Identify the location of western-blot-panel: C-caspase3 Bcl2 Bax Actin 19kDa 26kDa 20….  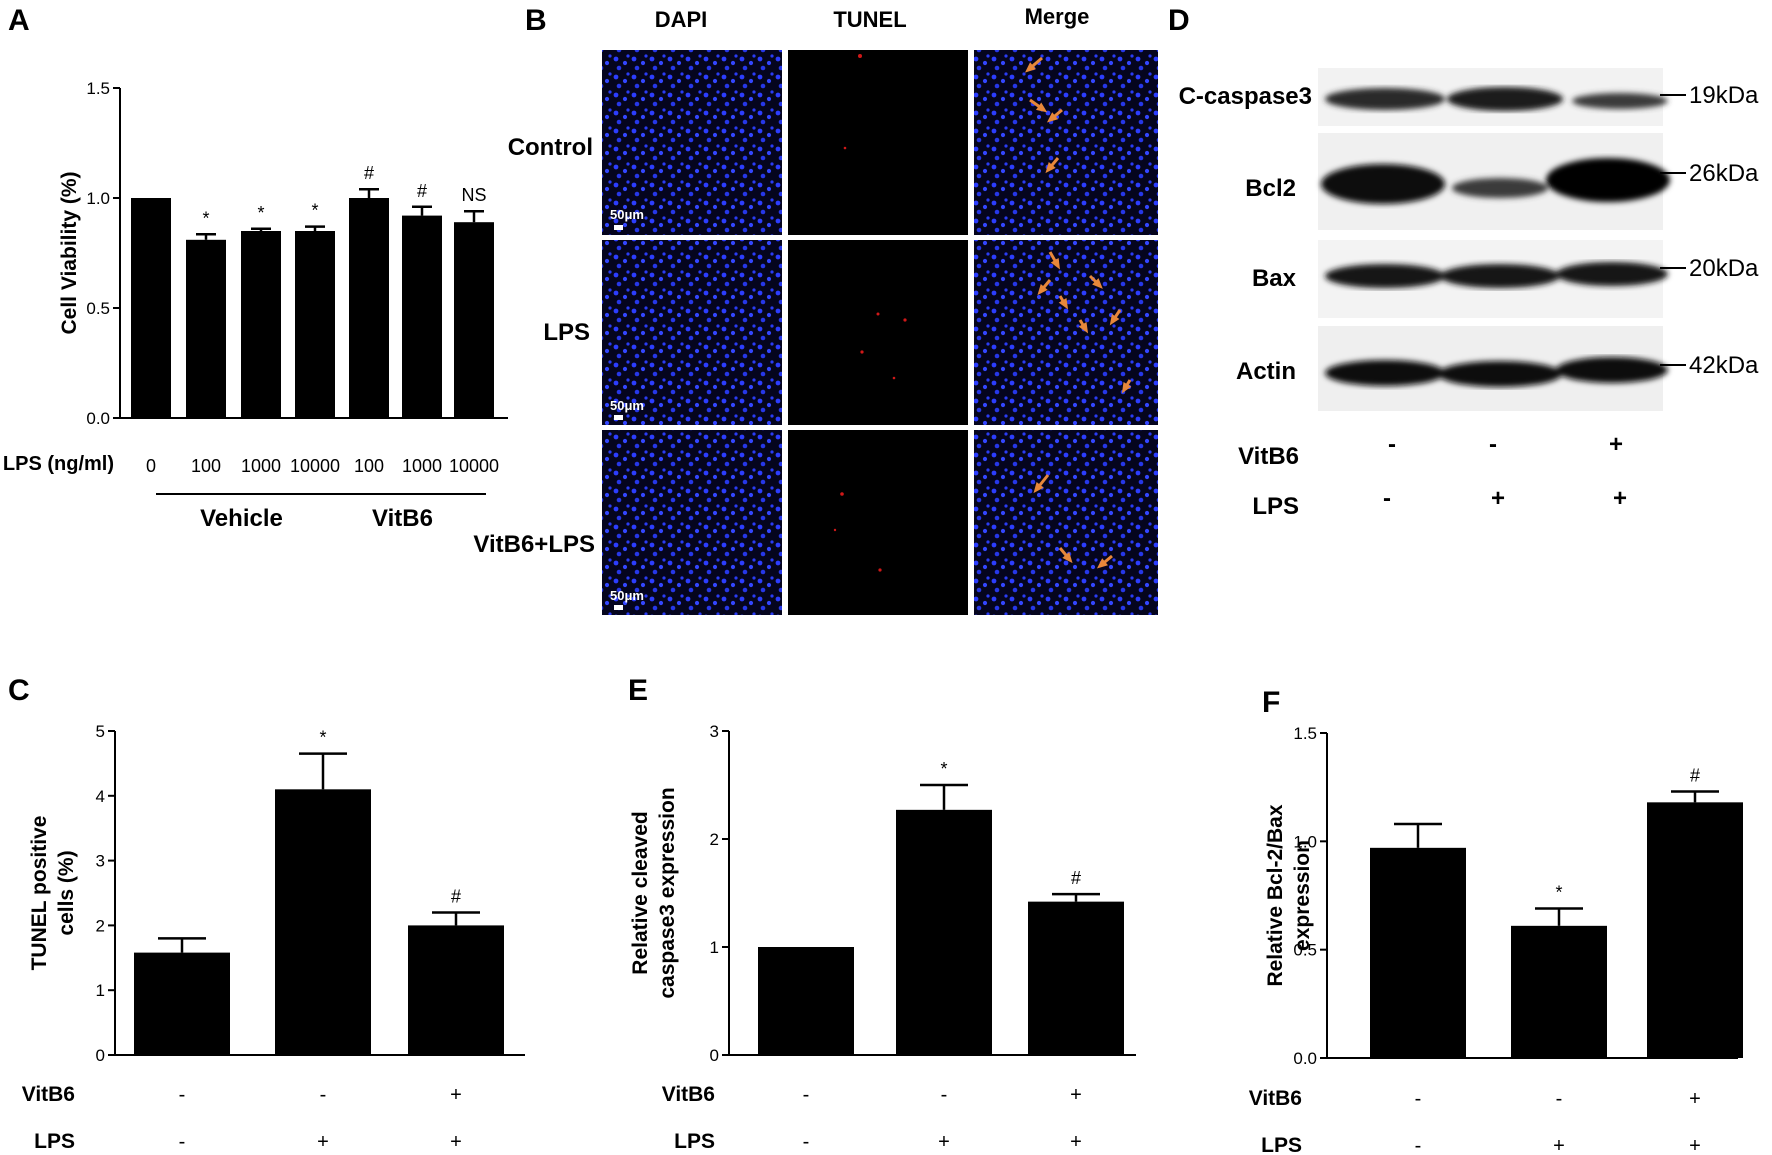
(1469, 294).